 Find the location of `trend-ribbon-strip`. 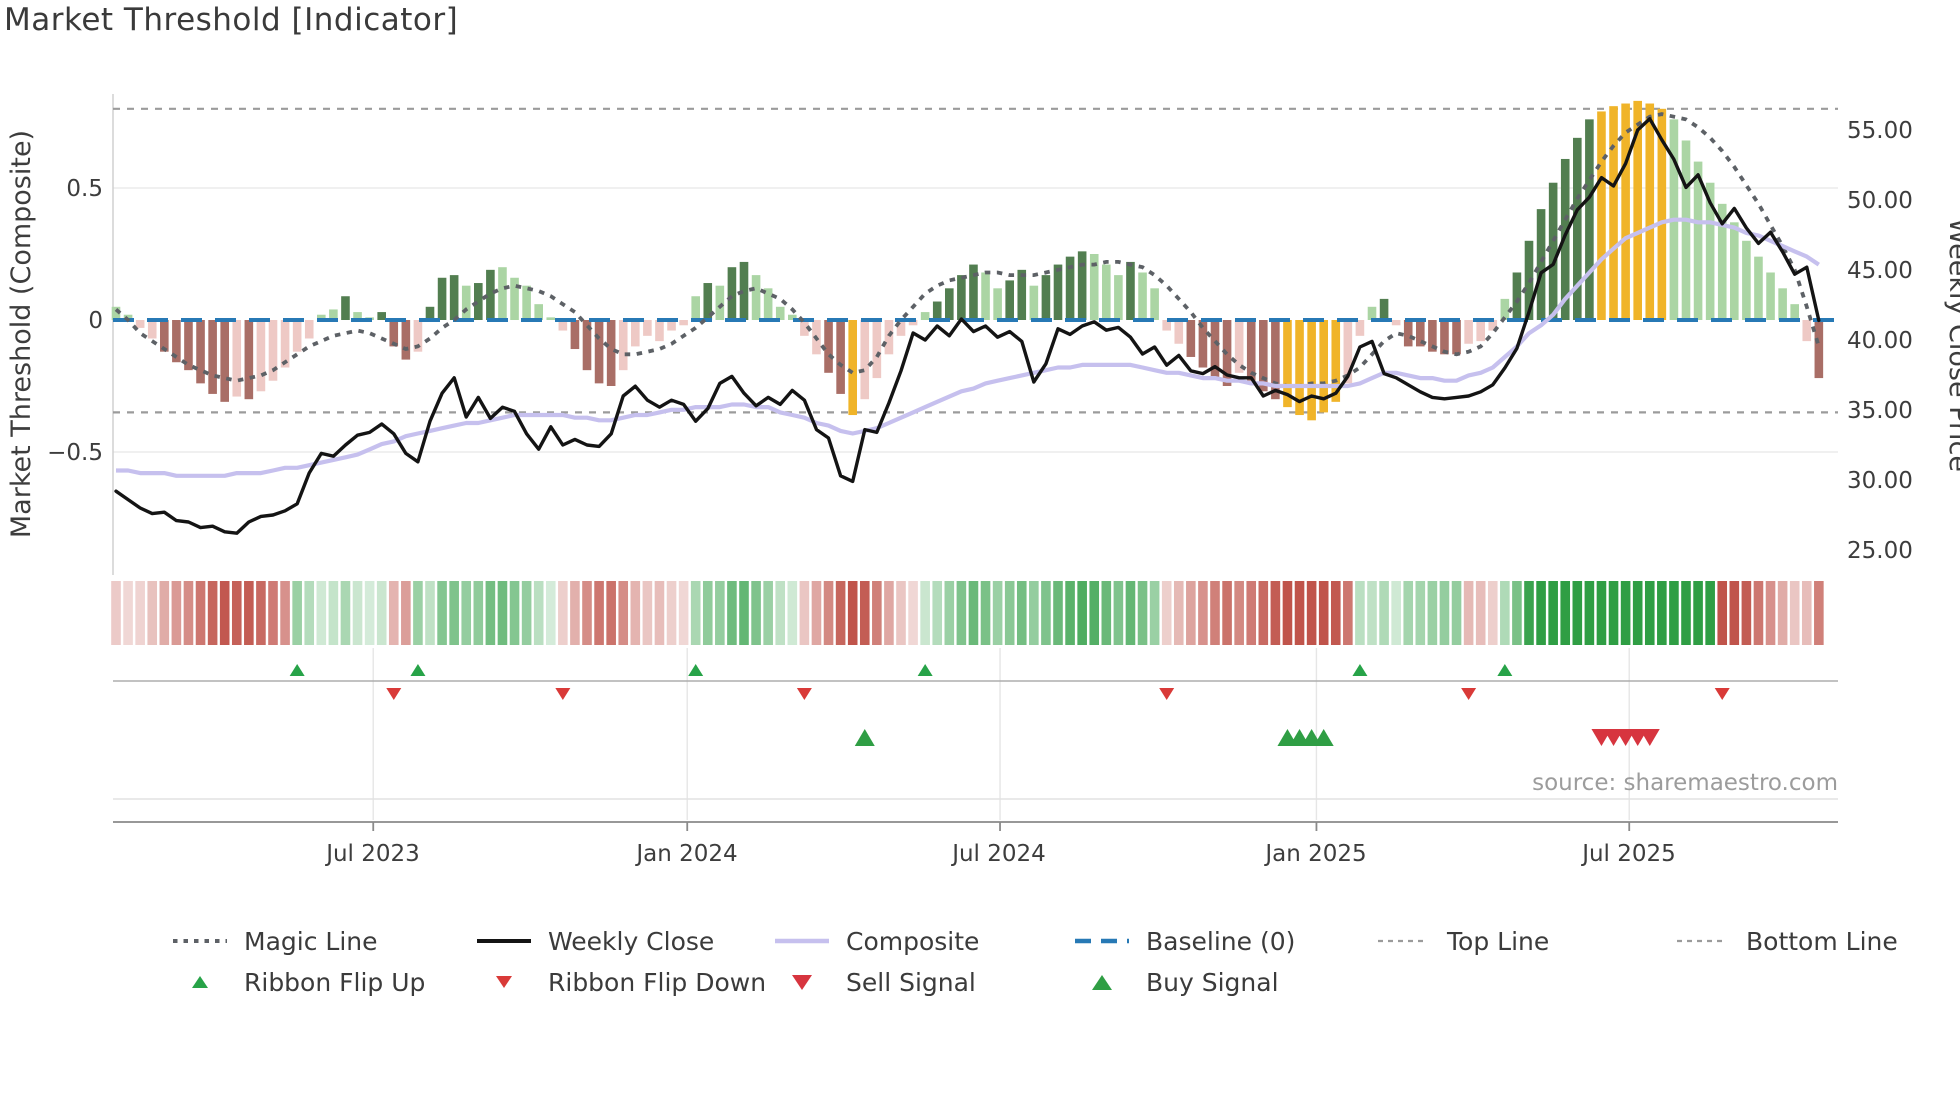

trend-ribbon-strip is located at coordinates (967, 613).